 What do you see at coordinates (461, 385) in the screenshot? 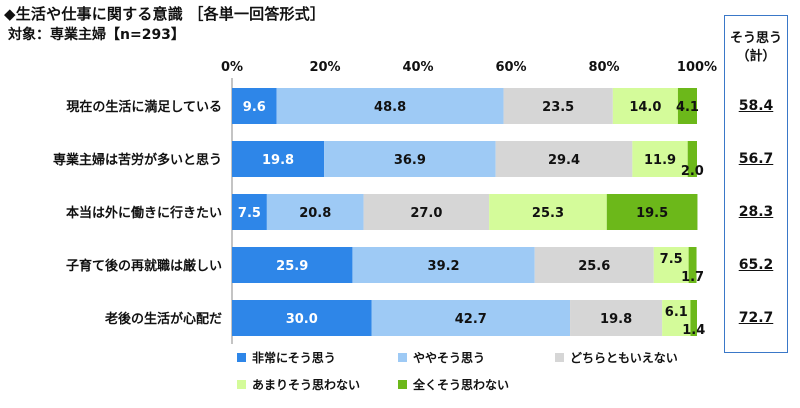
I see `legend-label: 全くそう思わない` at bounding box center [461, 385].